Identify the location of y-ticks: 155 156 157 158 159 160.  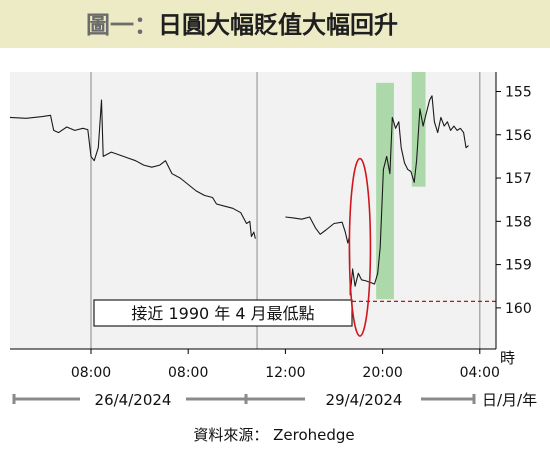
(514, 200).